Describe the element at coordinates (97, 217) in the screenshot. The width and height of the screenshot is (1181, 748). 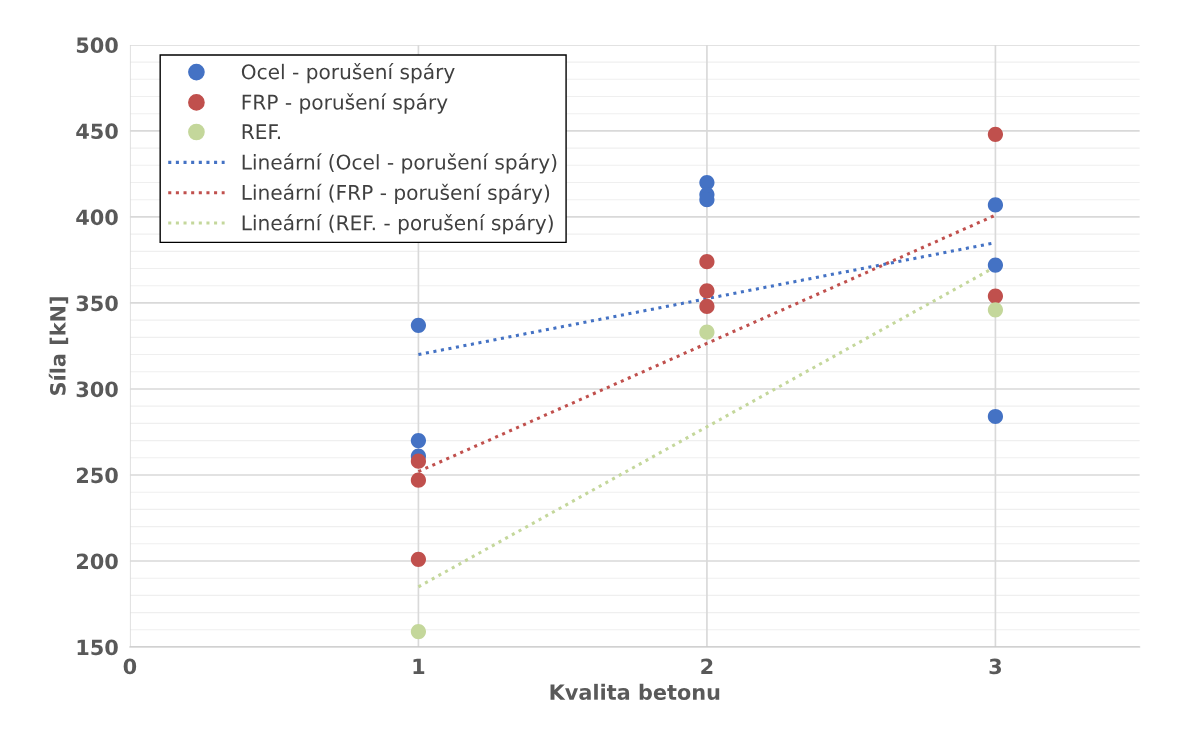
I see `y-tick-label: 400` at that location.